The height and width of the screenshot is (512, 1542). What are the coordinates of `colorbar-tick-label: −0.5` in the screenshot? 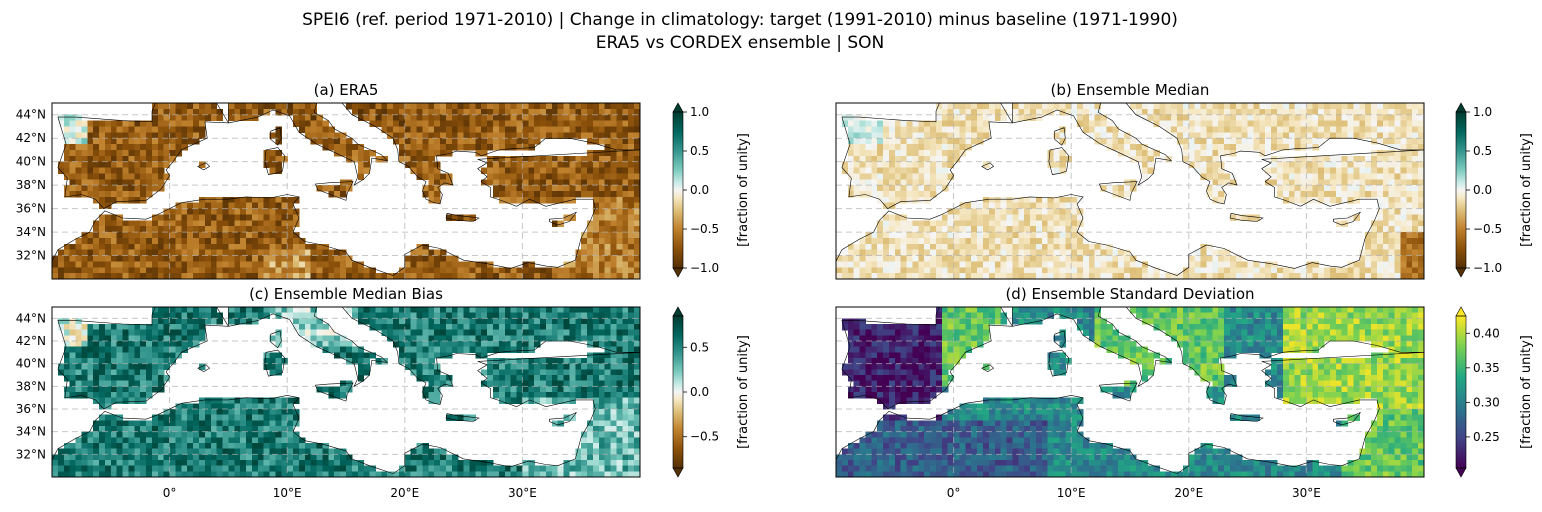 It's located at (704, 229).